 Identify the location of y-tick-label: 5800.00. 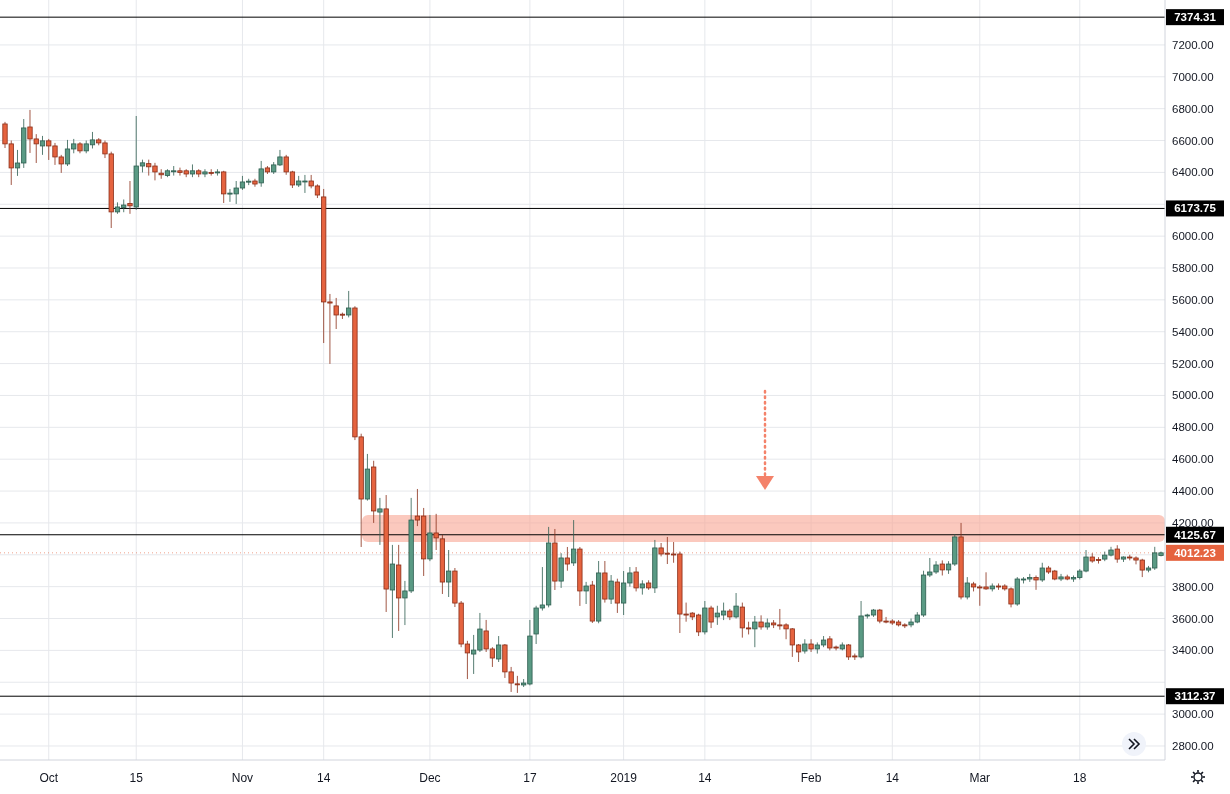
(1193, 268).